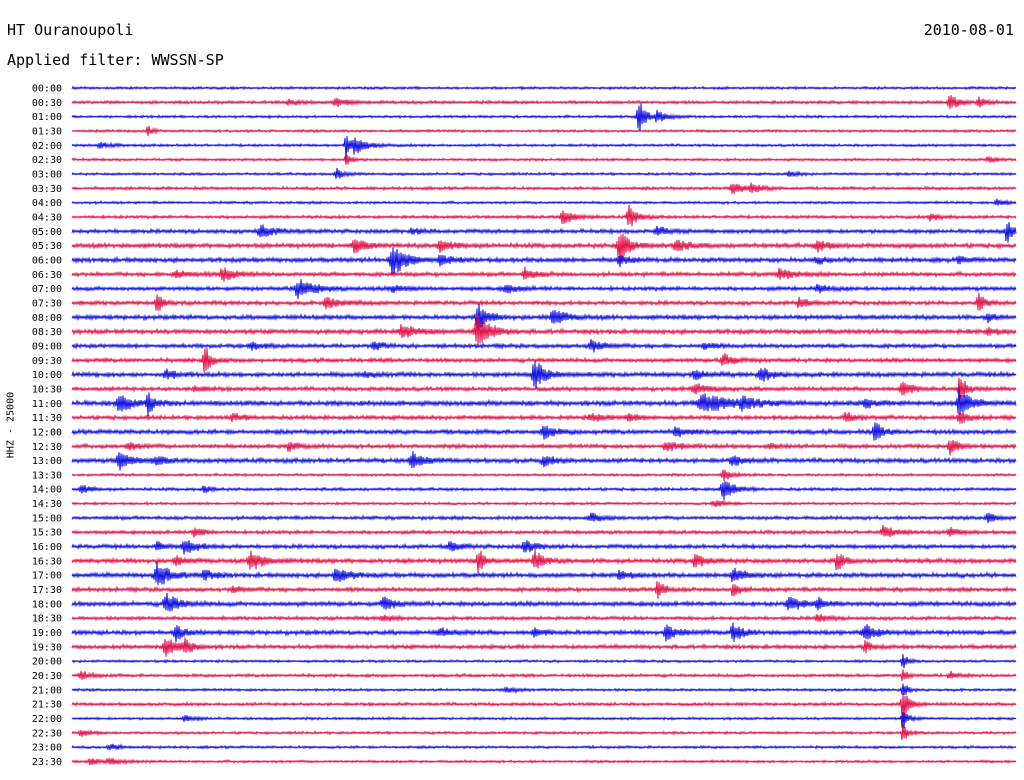 The height and width of the screenshot is (780, 1024). I want to click on time-tick-label: 10:30, so click(47, 389).